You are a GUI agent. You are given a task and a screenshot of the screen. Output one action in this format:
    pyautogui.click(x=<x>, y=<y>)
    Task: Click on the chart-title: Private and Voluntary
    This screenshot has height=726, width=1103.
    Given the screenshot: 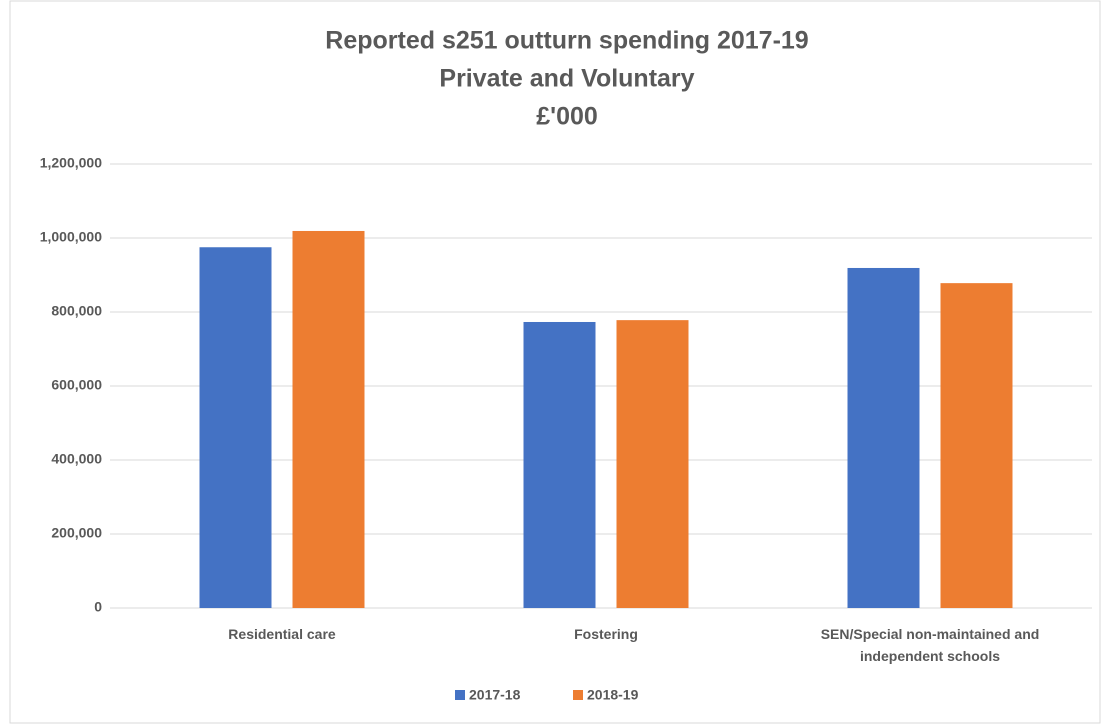 What is the action you would take?
    pyautogui.click(x=566, y=79)
    